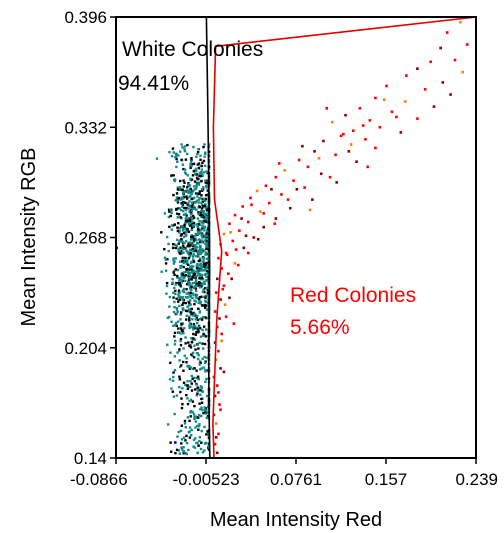 The width and height of the screenshot is (504, 533). What do you see at coordinates (192, 49) in the screenshot?
I see `white-colonies-label: White Colonies` at bounding box center [192, 49].